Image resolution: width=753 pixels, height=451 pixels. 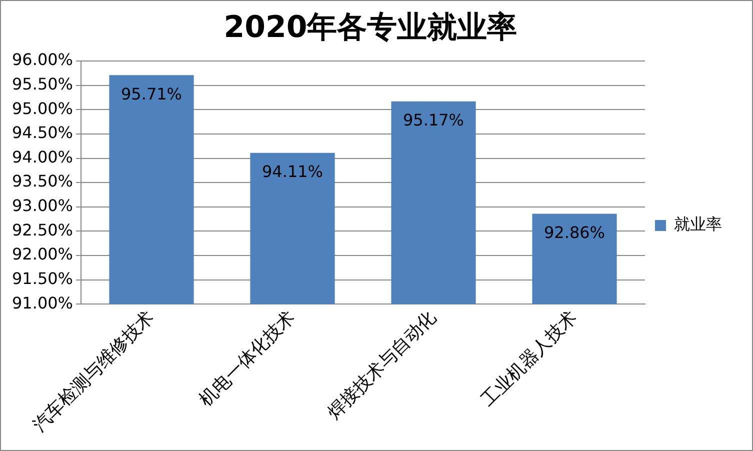 What do you see at coordinates (43, 278) in the screenshot?
I see `y-tick-label: 91.50%` at bounding box center [43, 278].